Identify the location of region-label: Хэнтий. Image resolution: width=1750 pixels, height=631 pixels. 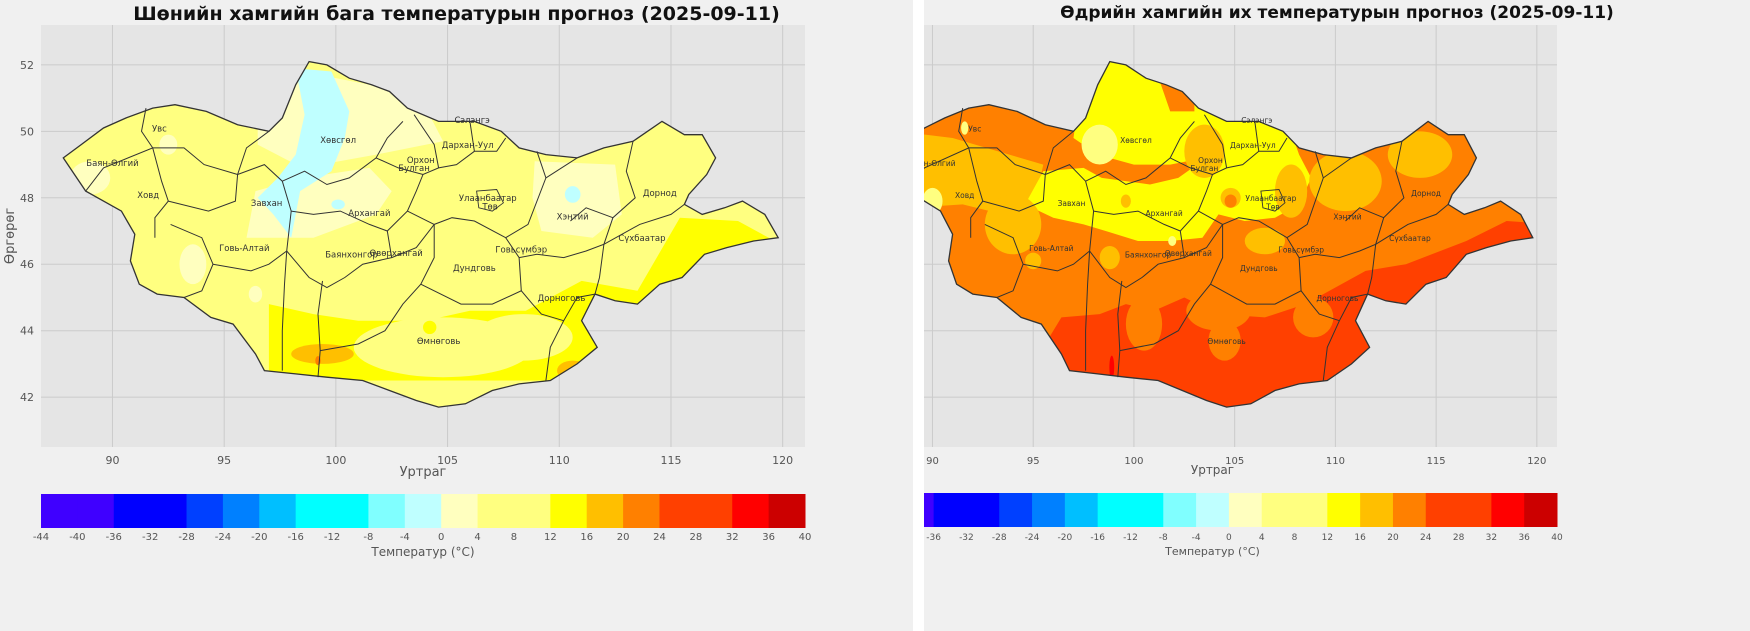
(1347, 216).